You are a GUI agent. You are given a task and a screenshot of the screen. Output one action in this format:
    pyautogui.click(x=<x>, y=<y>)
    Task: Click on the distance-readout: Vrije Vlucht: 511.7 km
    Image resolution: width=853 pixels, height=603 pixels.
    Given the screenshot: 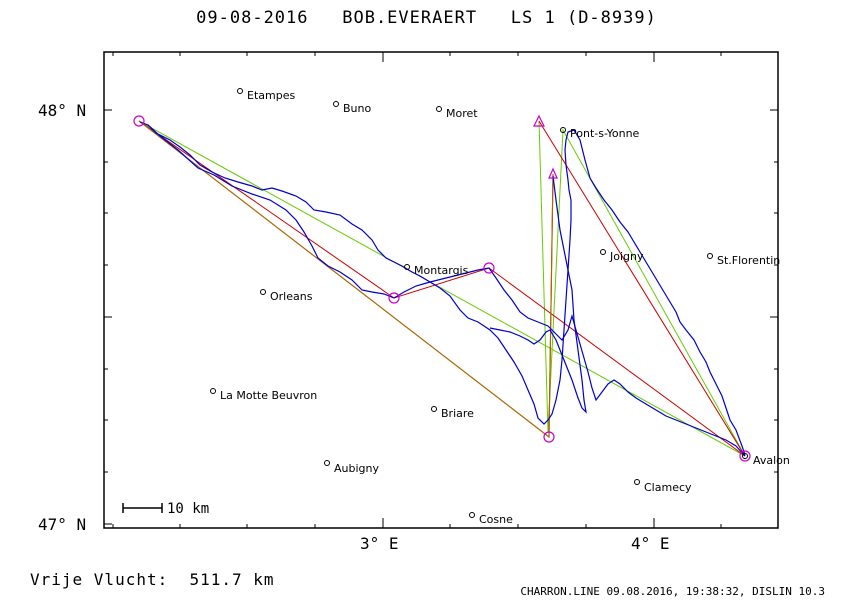 What is the action you would take?
    pyautogui.click(x=152, y=579)
    